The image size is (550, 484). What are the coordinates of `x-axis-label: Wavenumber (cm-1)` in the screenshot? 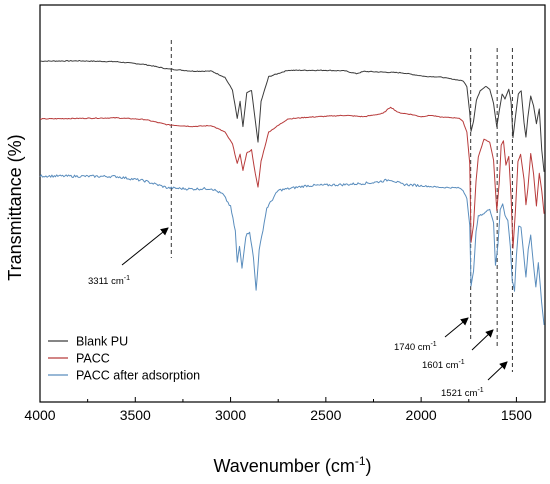 It's located at (292, 465).